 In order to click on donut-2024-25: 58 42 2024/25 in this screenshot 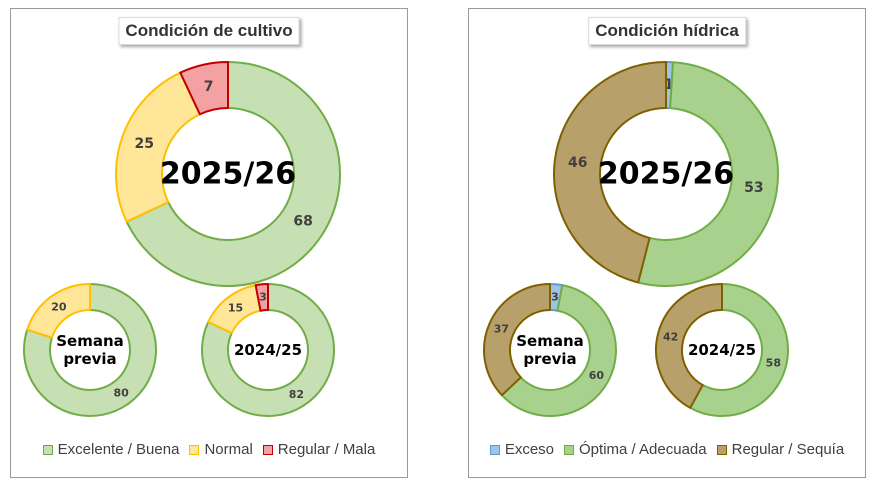, I will do `click(722, 350)`.